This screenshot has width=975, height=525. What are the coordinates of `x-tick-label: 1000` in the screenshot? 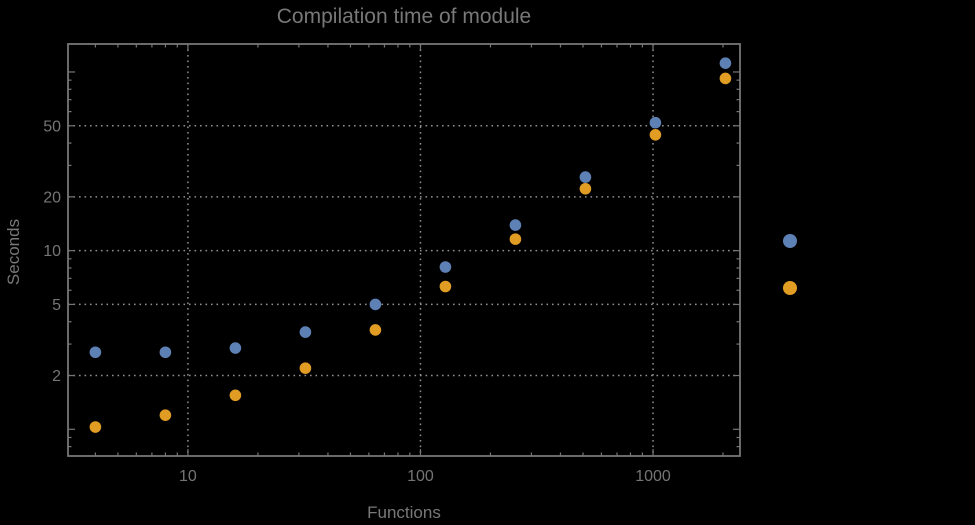 It's located at (653, 476).